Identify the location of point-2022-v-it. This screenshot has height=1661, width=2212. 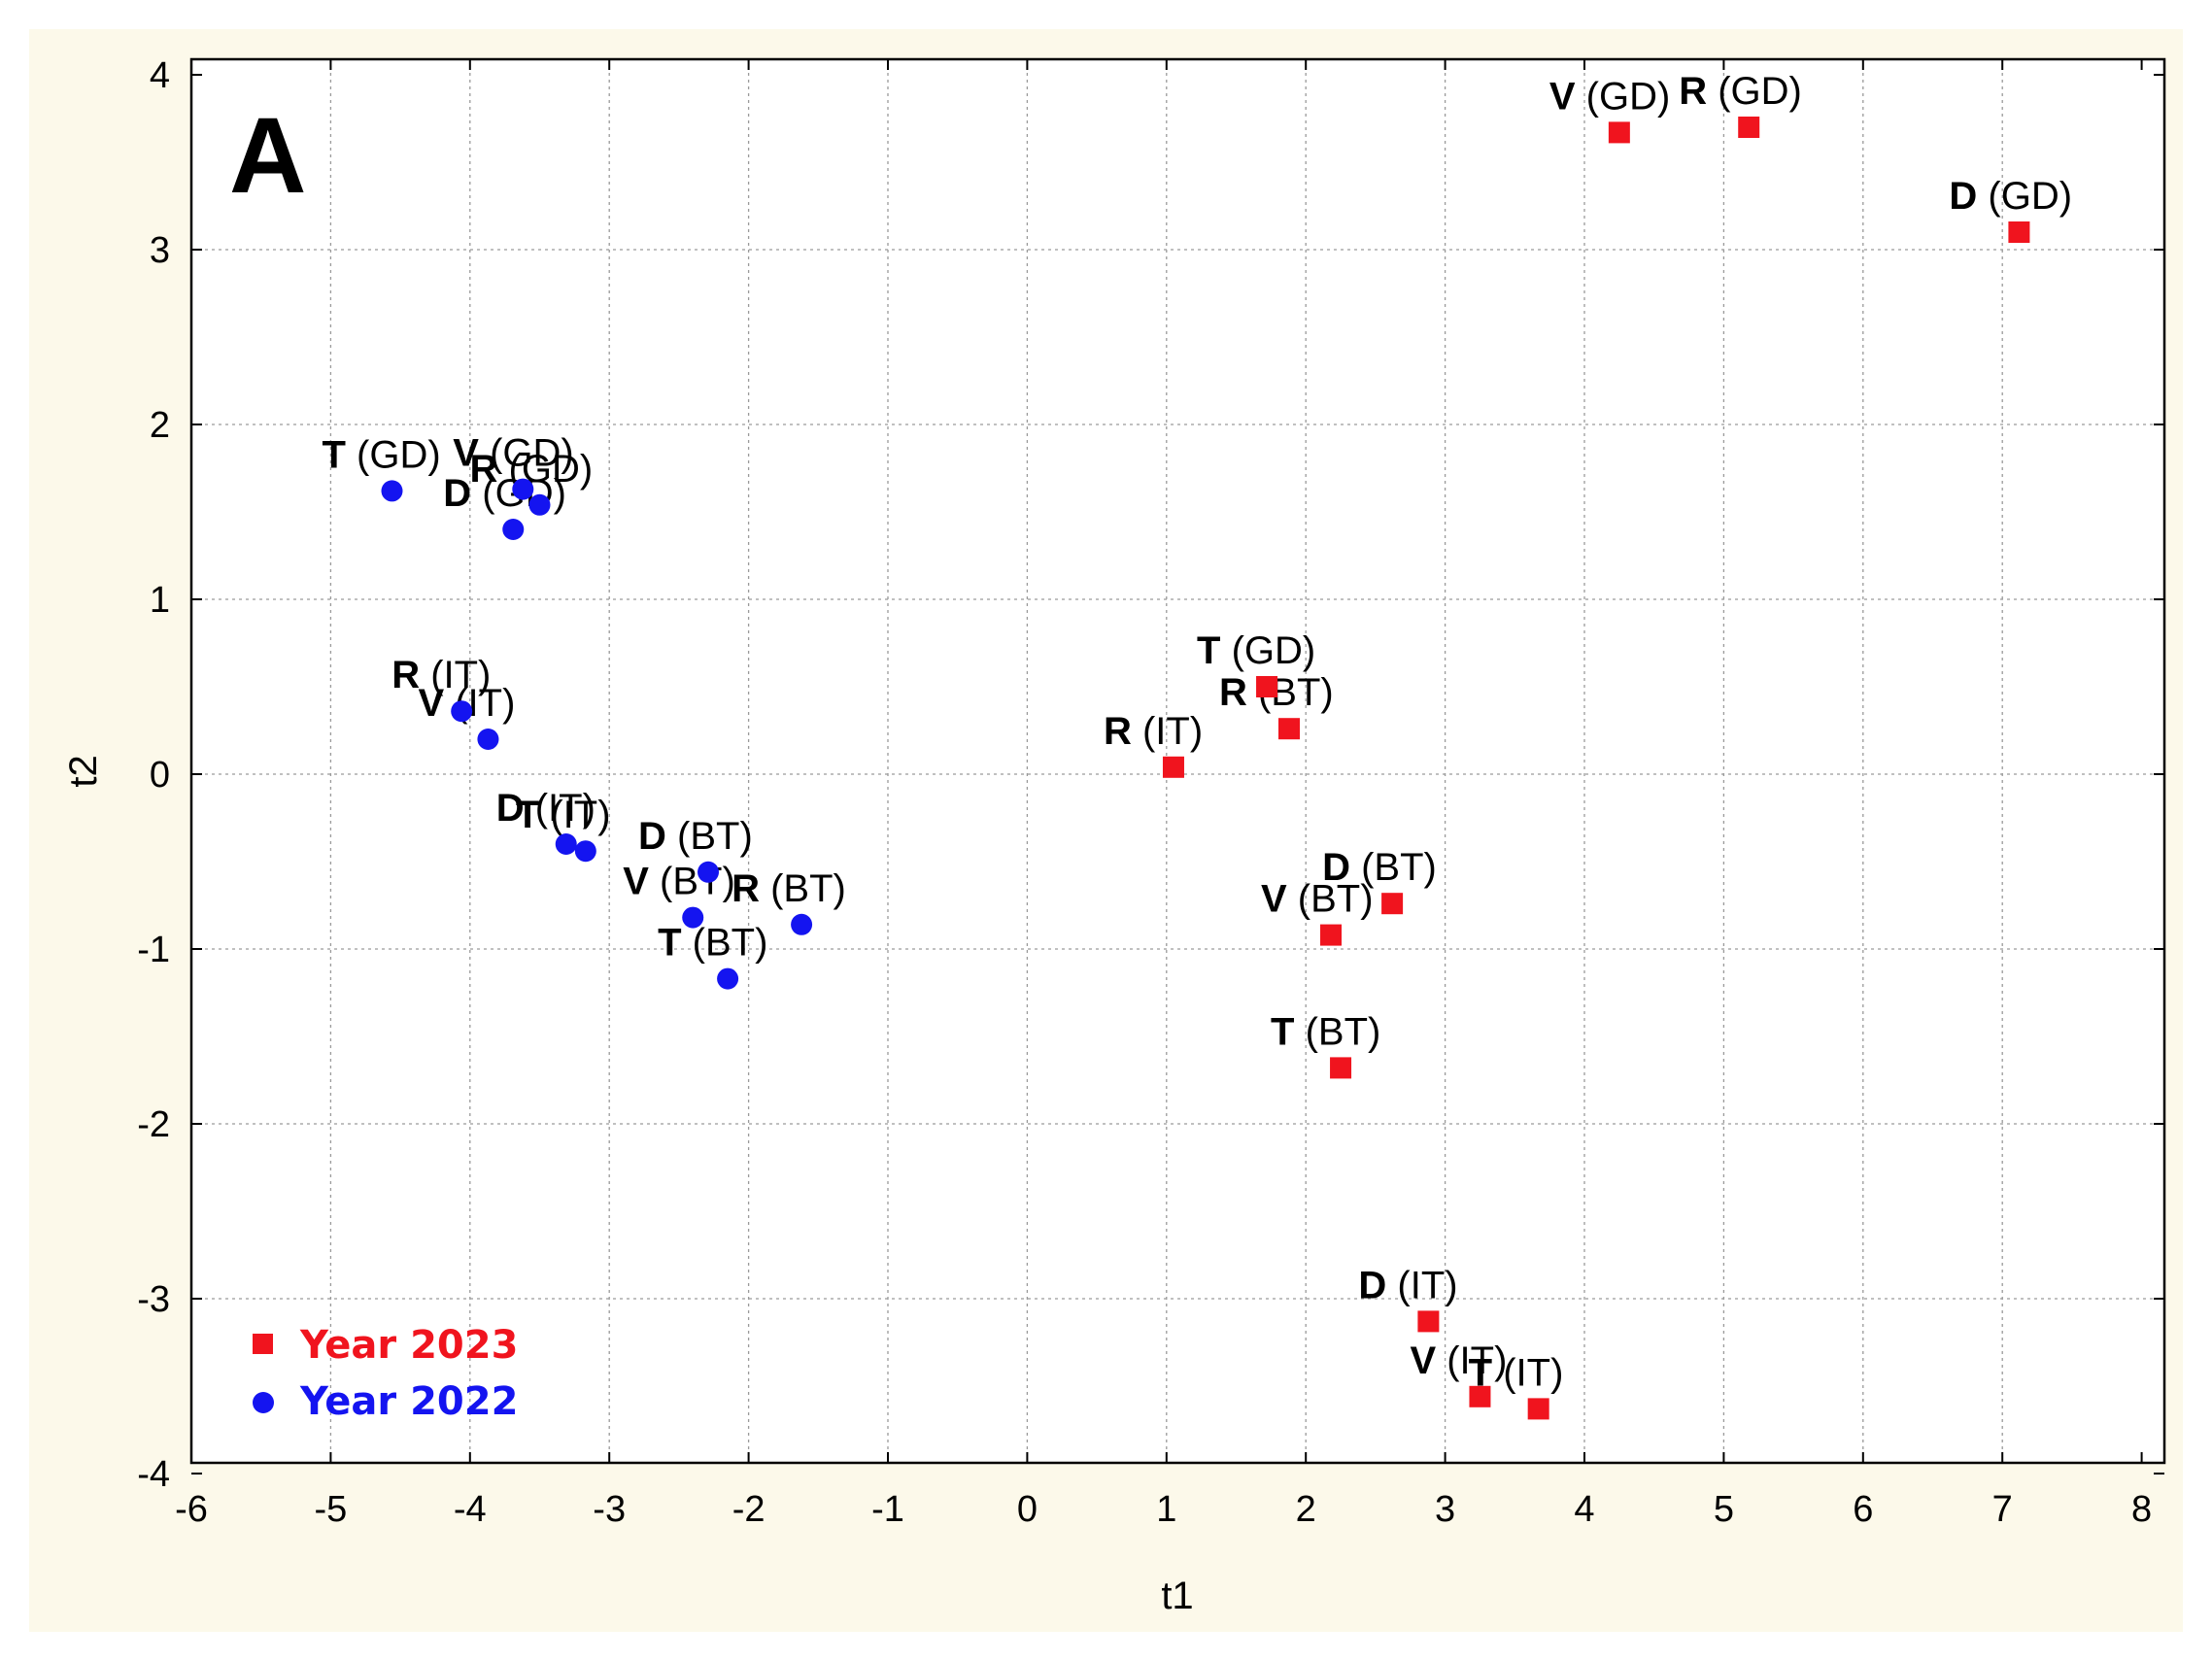
(488, 739).